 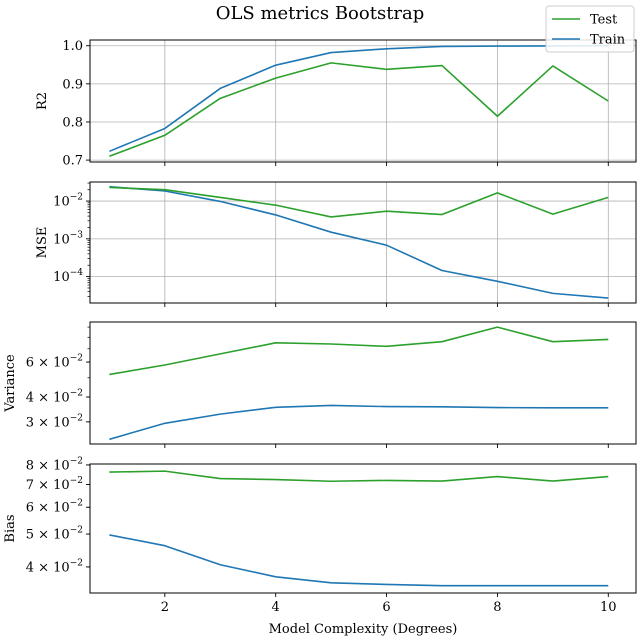 I want to click on y-axis-label-variance: Variance, so click(x=10, y=383).